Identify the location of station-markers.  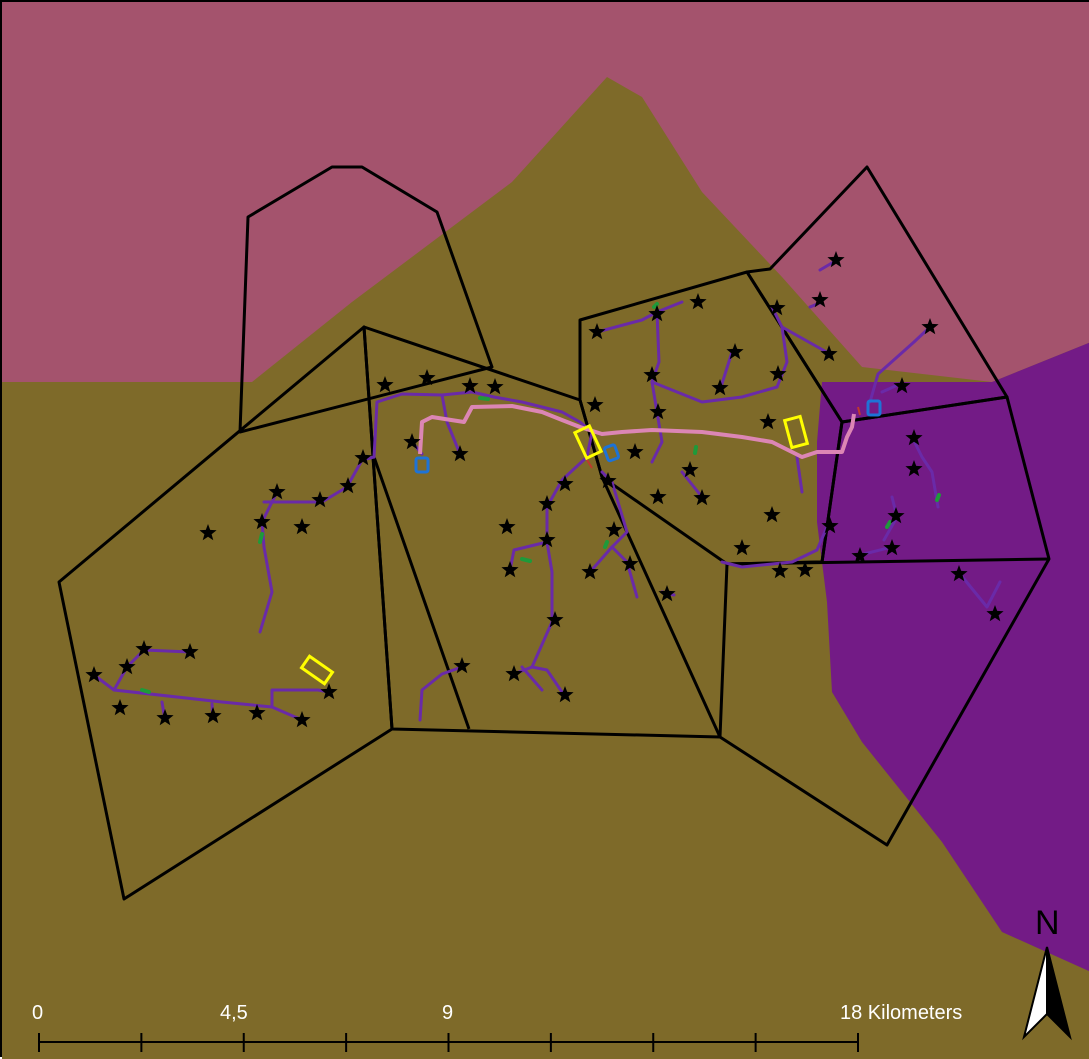
(648, 436).